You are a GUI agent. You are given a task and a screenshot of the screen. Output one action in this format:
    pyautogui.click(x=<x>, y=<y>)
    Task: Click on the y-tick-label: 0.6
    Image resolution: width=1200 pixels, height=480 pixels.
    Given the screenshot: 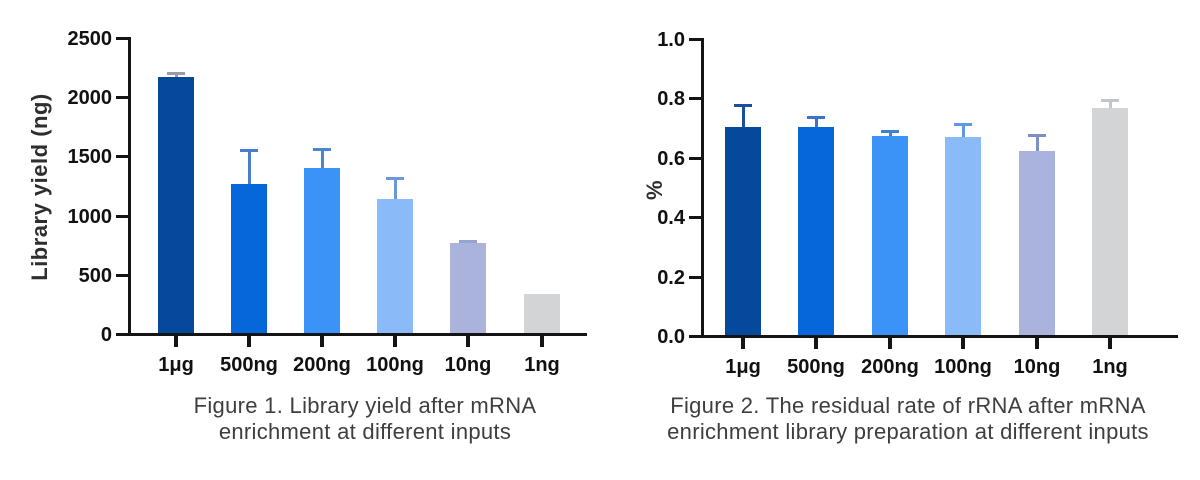 What is the action you would take?
    pyautogui.click(x=671, y=158)
    